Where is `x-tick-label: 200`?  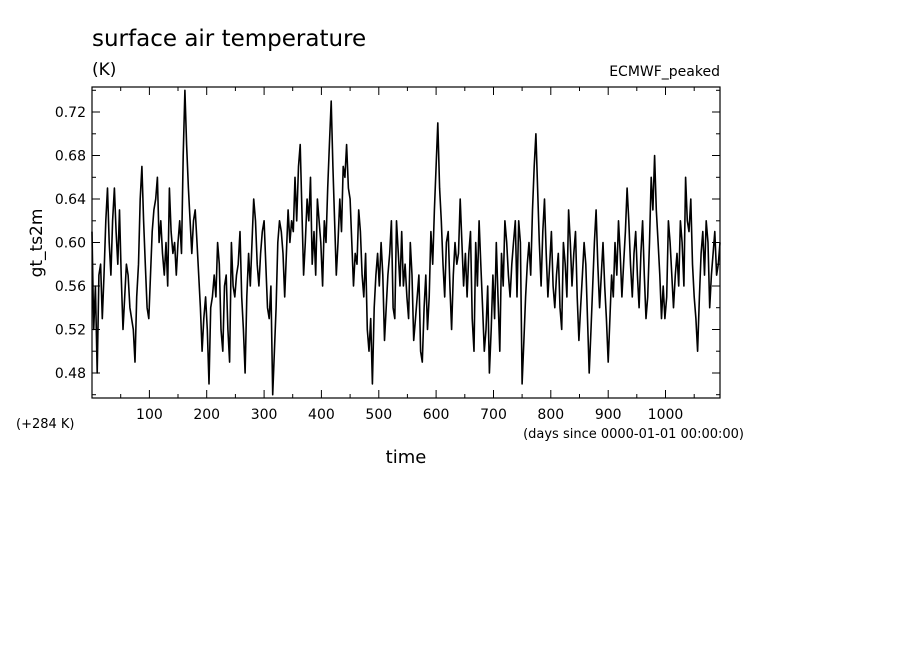
x-tick-label: 200 is located at coordinates (206, 415).